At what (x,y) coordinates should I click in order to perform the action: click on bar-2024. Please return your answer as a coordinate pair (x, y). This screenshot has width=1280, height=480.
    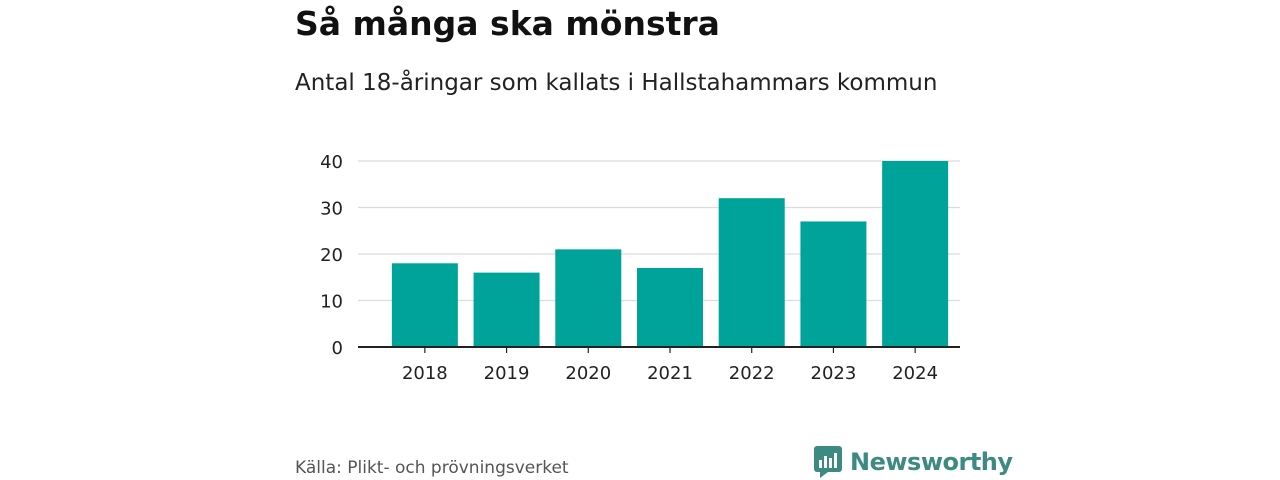
    Looking at the image, I should click on (915, 254).